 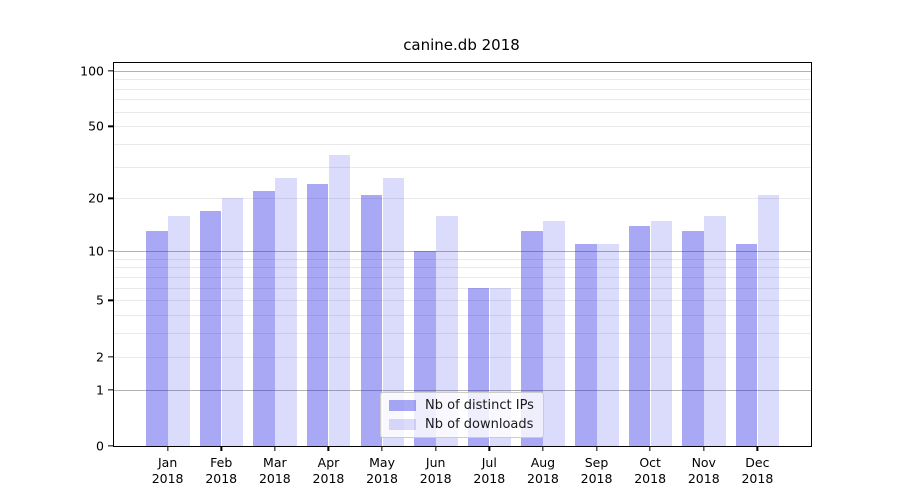 What do you see at coordinates (703, 470) in the screenshot?
I see `x-tick-label: Nov 2018` at bounding box center [703, 470].